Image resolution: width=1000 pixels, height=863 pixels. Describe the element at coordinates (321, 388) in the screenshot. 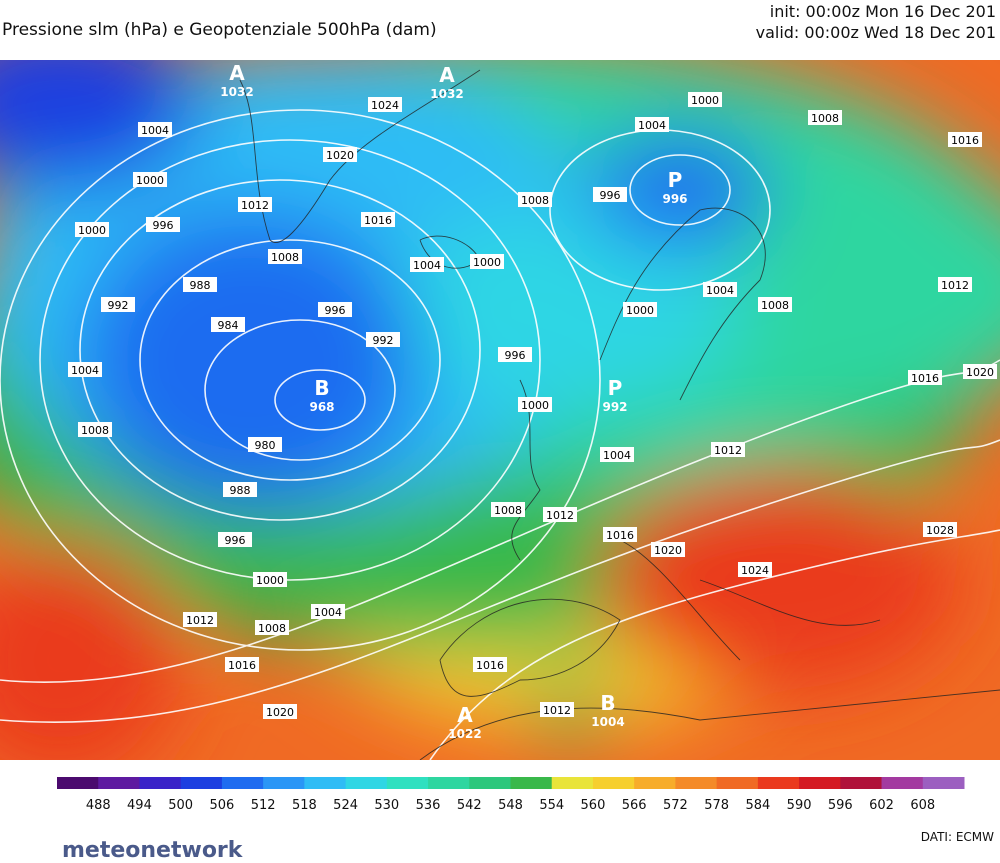

I see `center-letter: B` at that location.